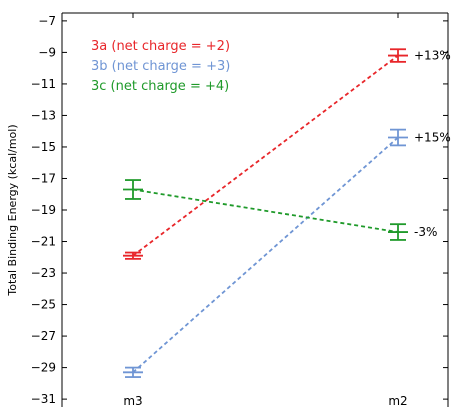 The image size is (462, 411). Describe the element at coordinates (43, 178) in the screenshot. I see `y-tick-label: −17` at that location.